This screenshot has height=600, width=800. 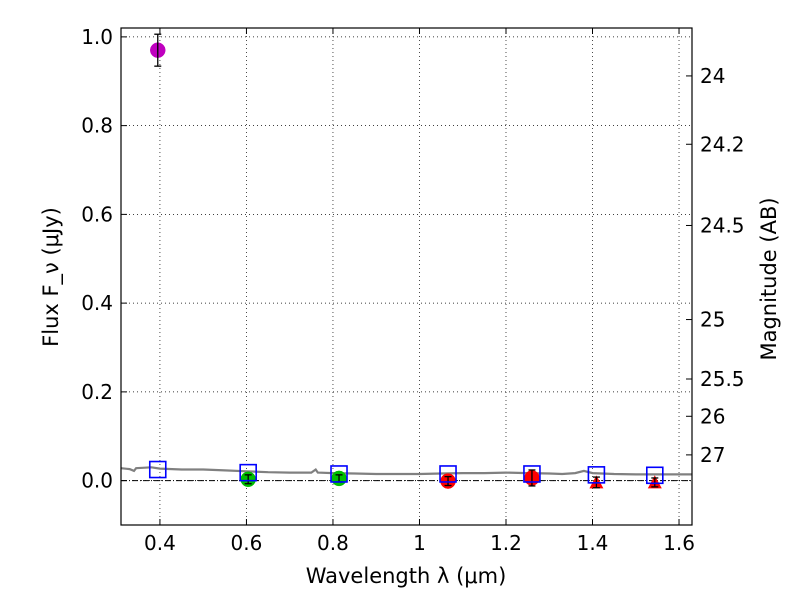 What do you see at coordinates (722, 225) in the screenshot?
I see `magnitude-tick-label: 24.5` at bounding box center [722, 225].